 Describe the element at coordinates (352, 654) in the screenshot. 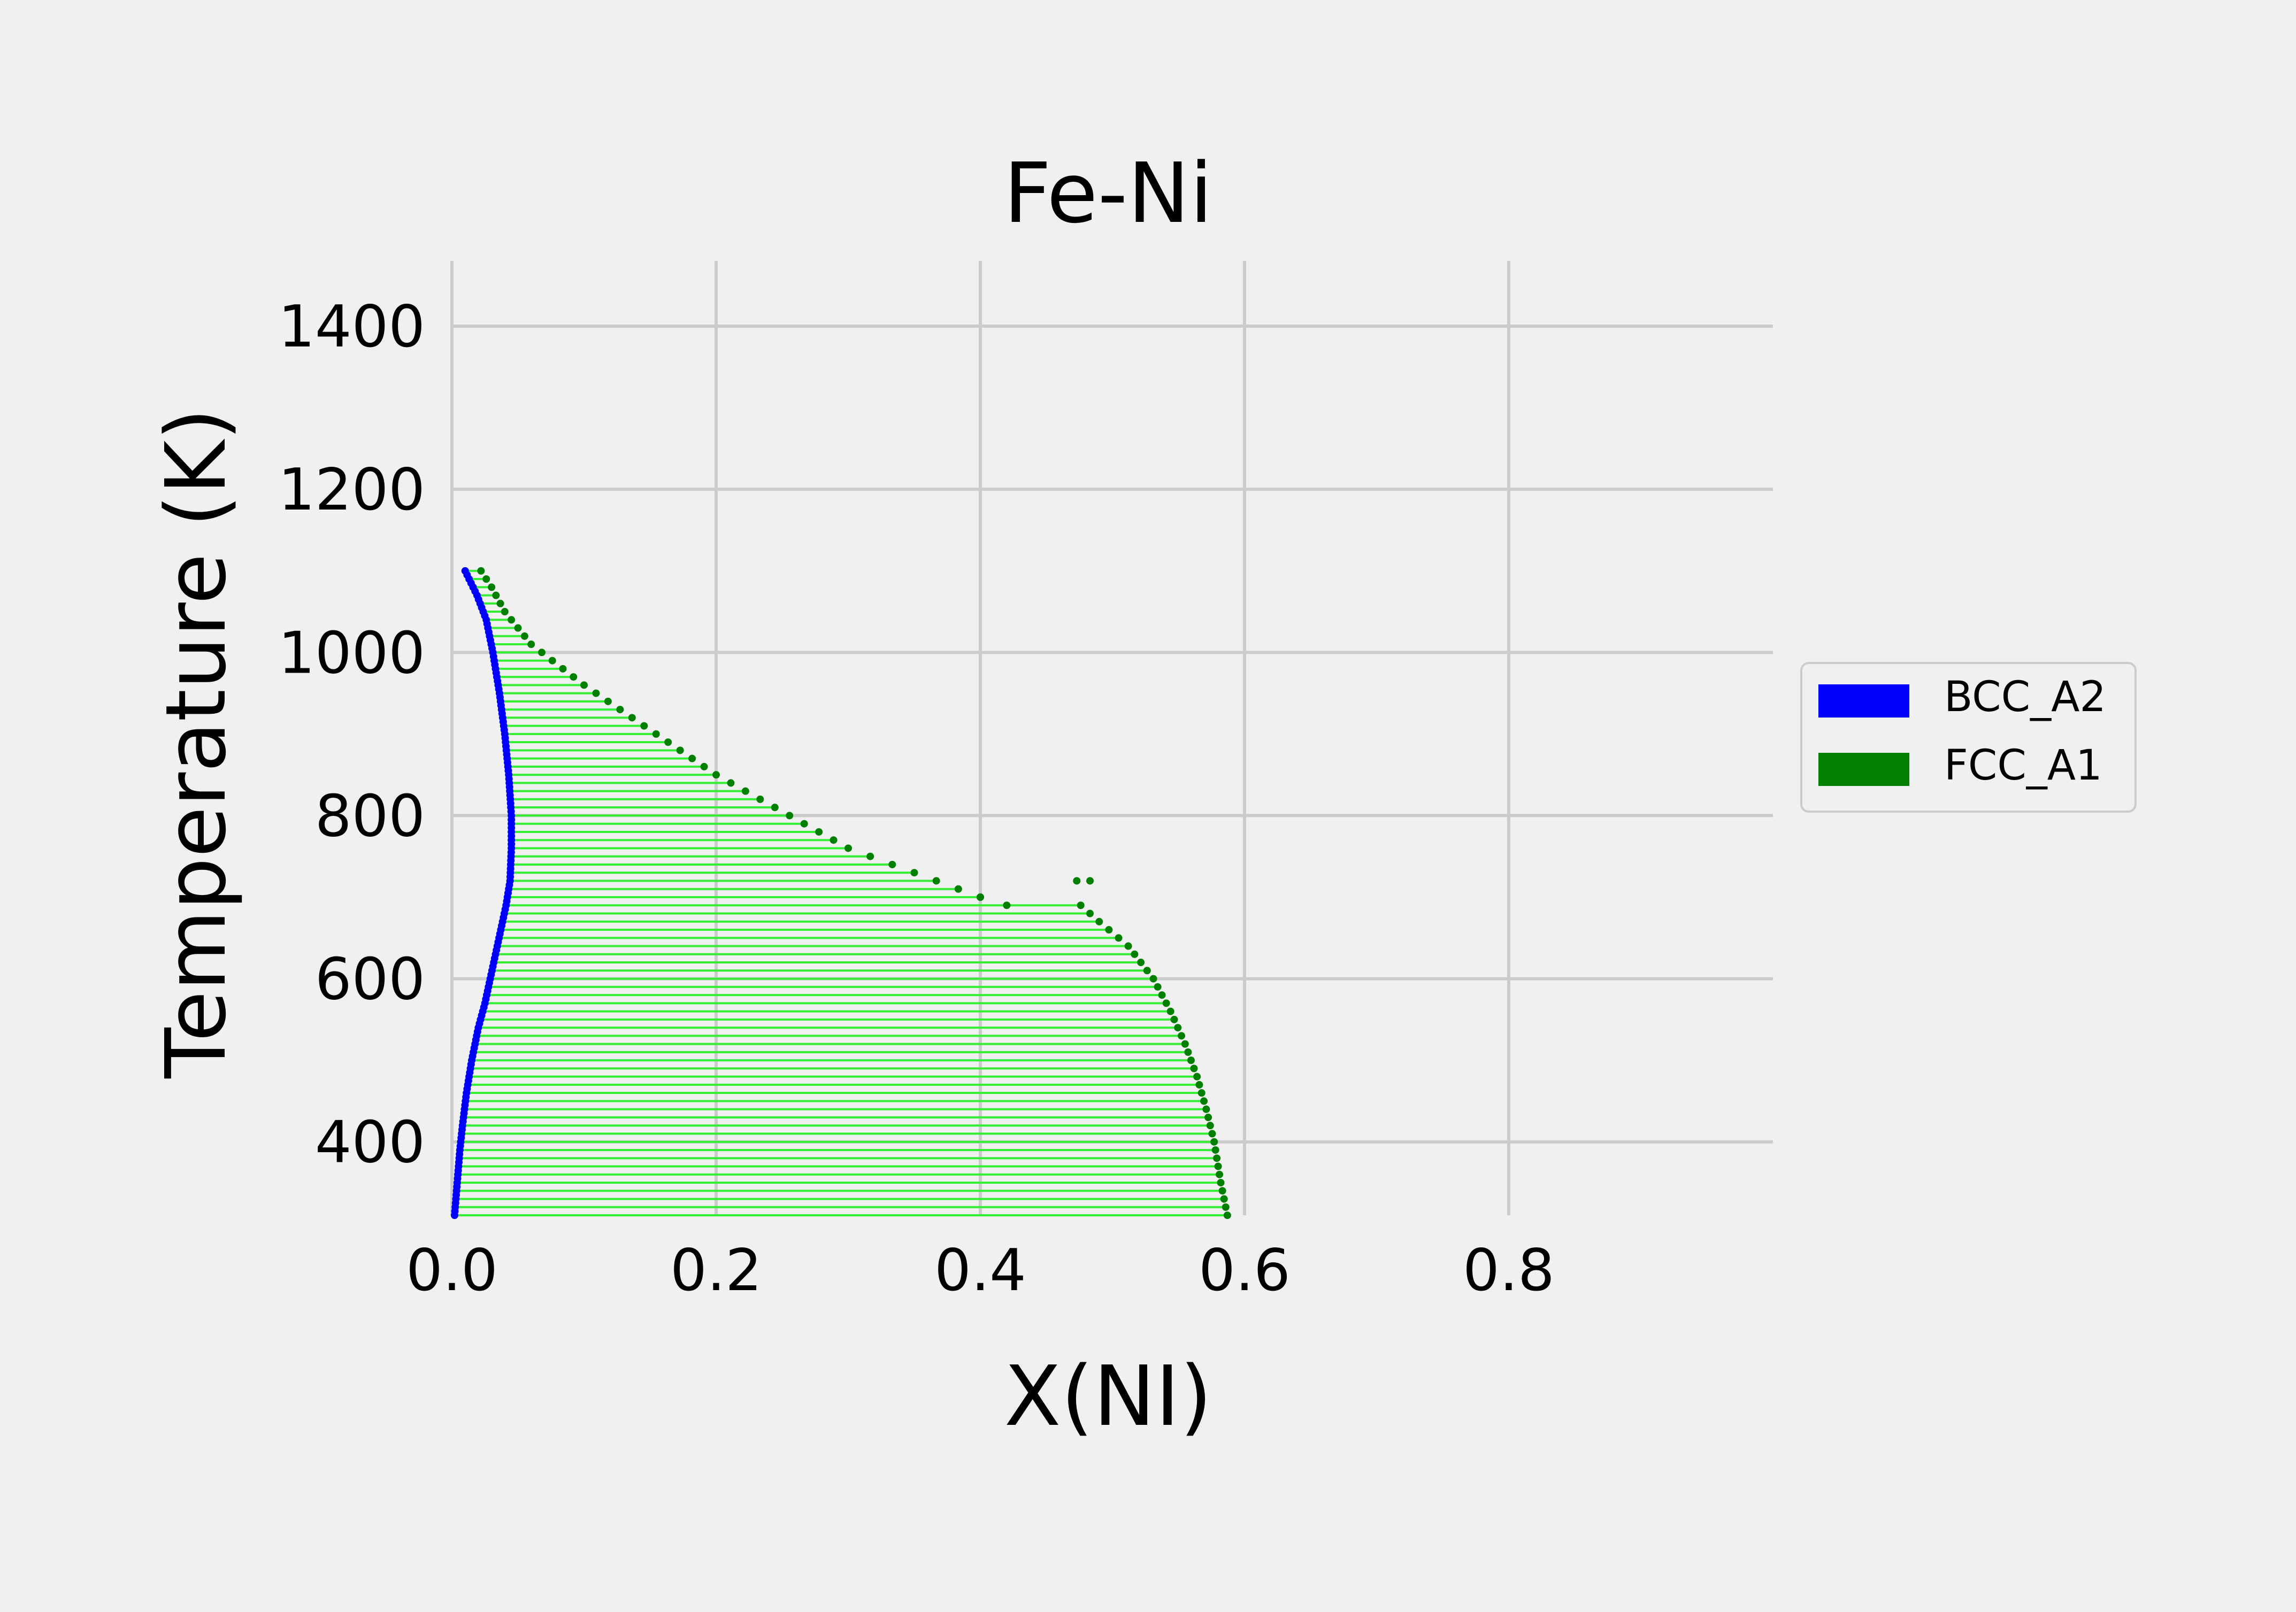

I see `y-tick-label: 1000` at that location.